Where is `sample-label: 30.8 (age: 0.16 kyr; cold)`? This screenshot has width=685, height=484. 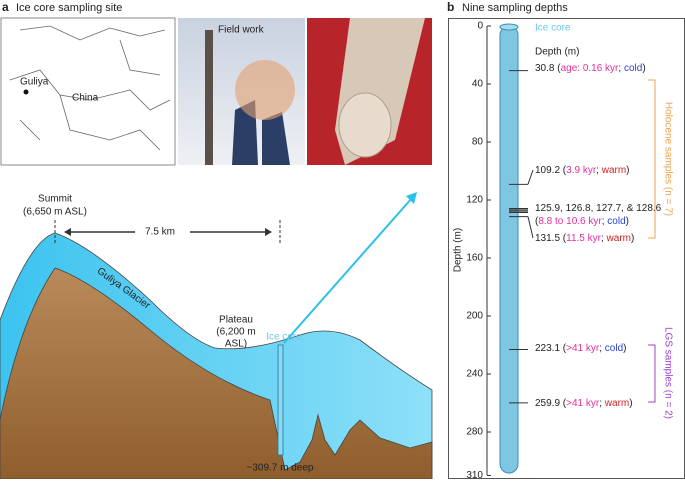 sample-label: 30.8 (age: 0.16 kyr; cold) is located at coordinates (590, 68).